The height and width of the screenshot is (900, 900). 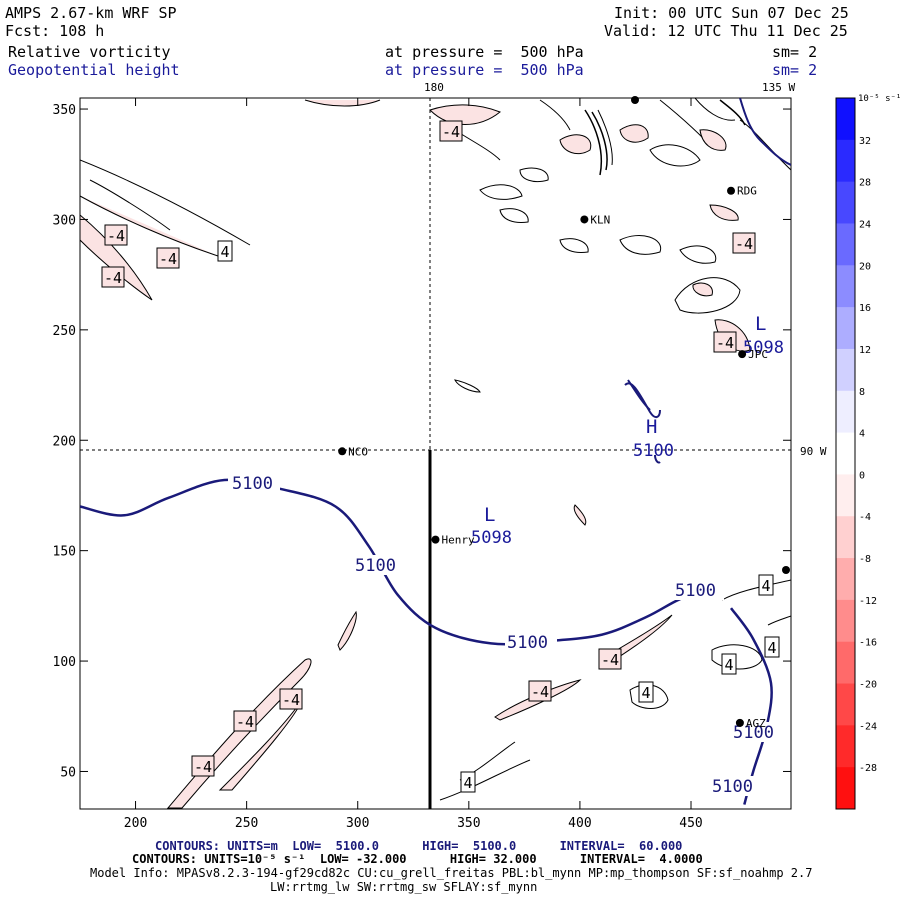 What do you see at coordinates (434, 87) in the screenshot?
I see `top-label-180: 180` at bounding box center [434, 87].